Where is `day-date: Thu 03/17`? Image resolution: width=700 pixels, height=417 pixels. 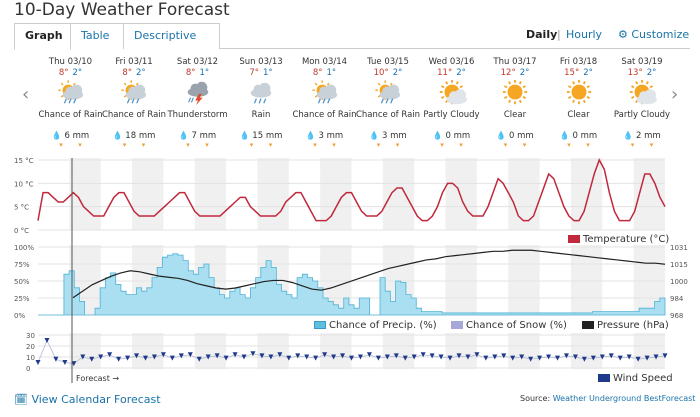 day-date: Thu 03/17 is located at coordinates (515, 62).